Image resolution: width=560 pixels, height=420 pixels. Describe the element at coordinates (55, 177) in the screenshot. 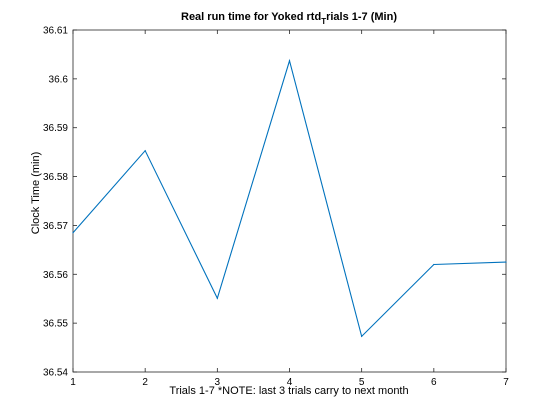

I see `y-tick-label: 36.58` at that location.